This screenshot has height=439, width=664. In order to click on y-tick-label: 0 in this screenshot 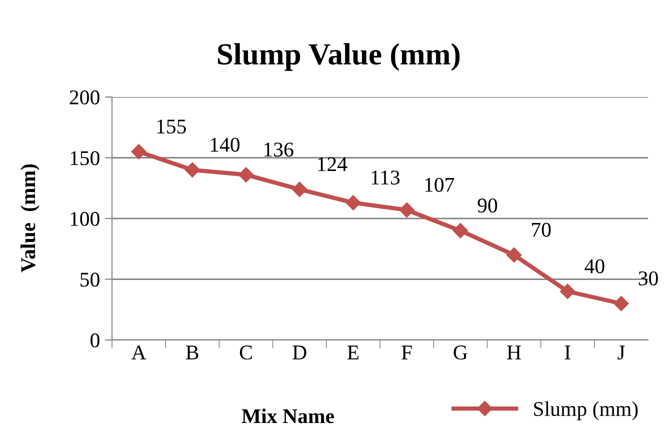, I will do `click(95, 340)`.